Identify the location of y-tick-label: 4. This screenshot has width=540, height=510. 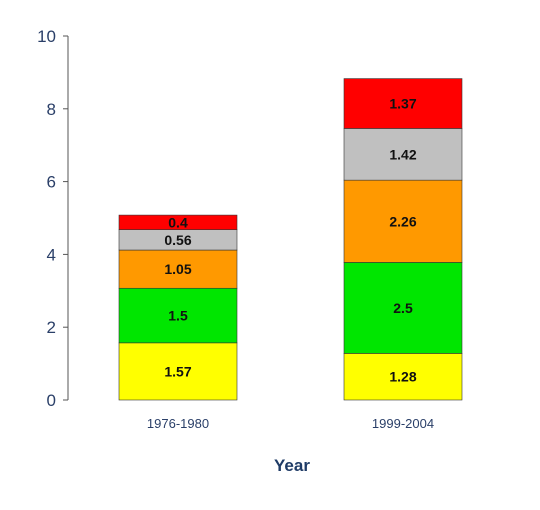
(51, 254).